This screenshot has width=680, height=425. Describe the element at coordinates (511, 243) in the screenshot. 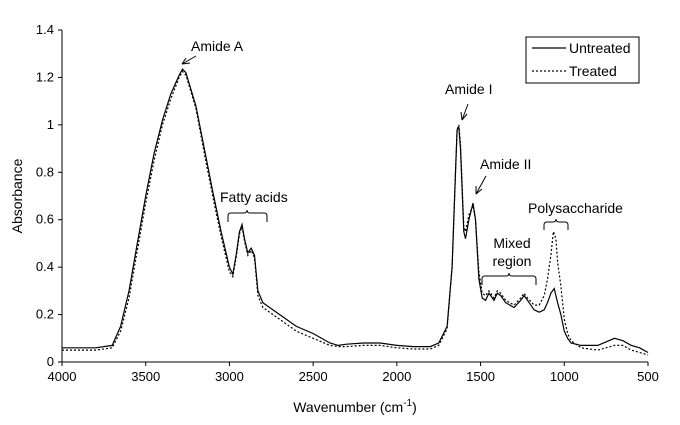

I see `annotation-mixed: Mixed` at that location.